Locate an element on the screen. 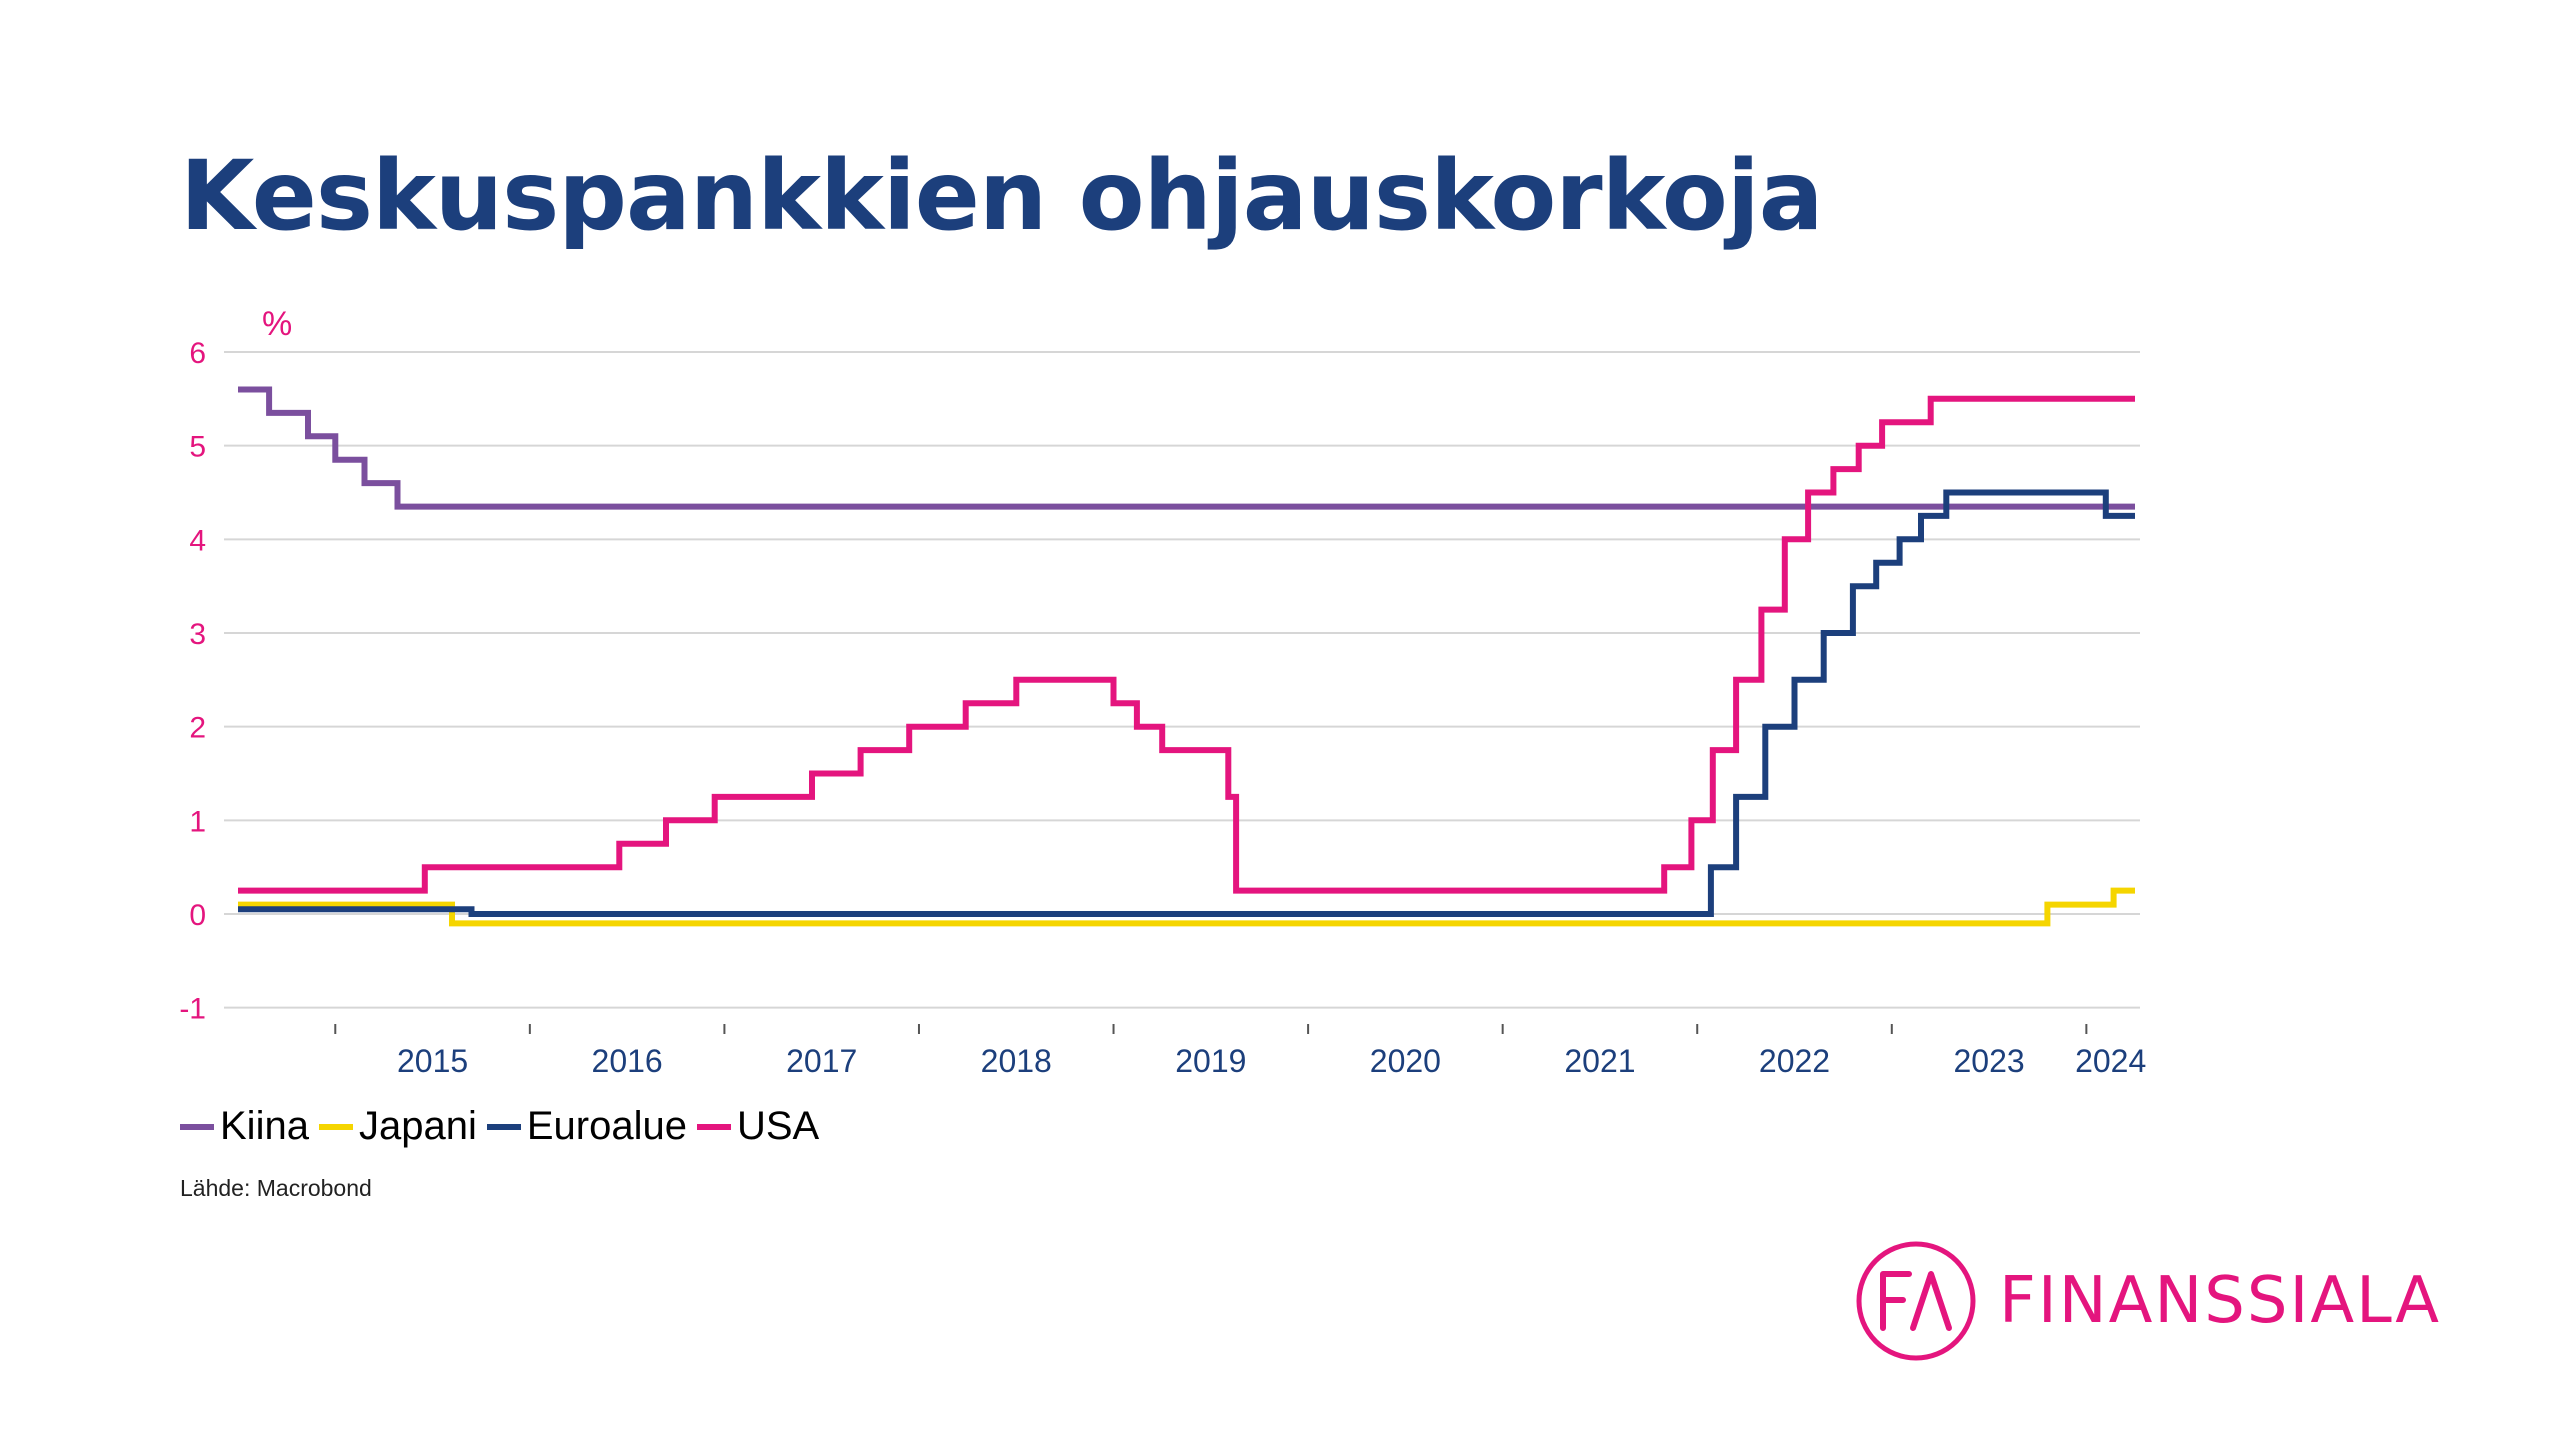  x-axis: 2015 2016 2017 2018 2019 2020 2021 2022 2023 2024 is located at coordinates (1240, 1051).